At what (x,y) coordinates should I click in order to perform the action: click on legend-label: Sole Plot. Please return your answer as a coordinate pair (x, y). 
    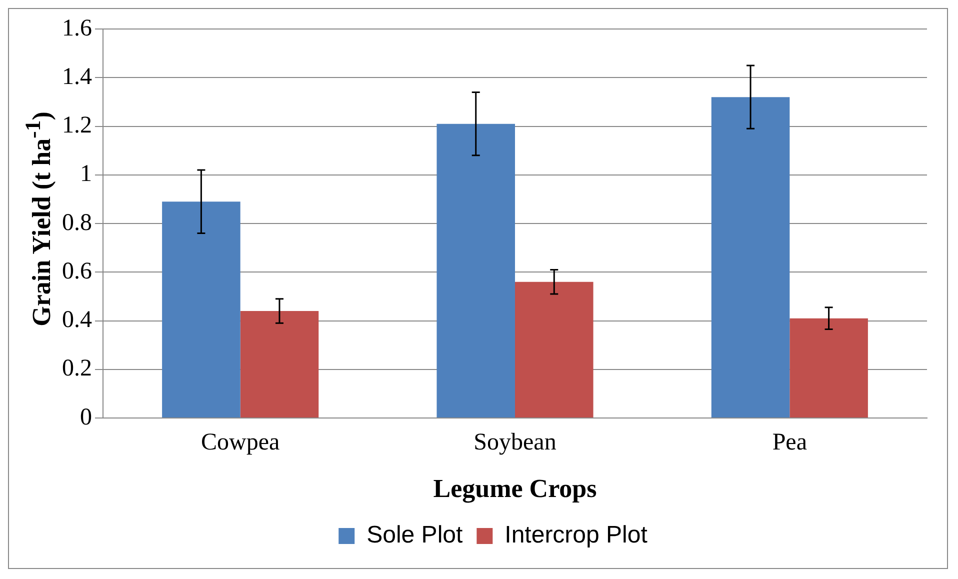
    Looking at the image, I should click on (414, 535).